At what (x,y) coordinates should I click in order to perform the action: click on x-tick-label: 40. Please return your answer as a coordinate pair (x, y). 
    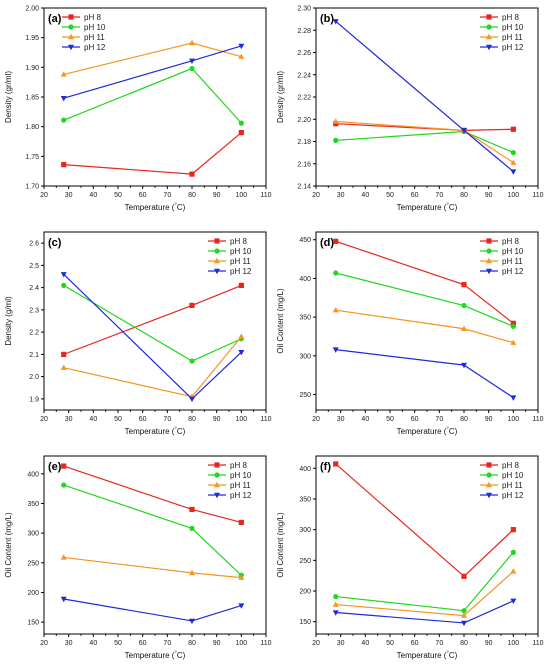
    Looking at the image, I should click on (365, 195).